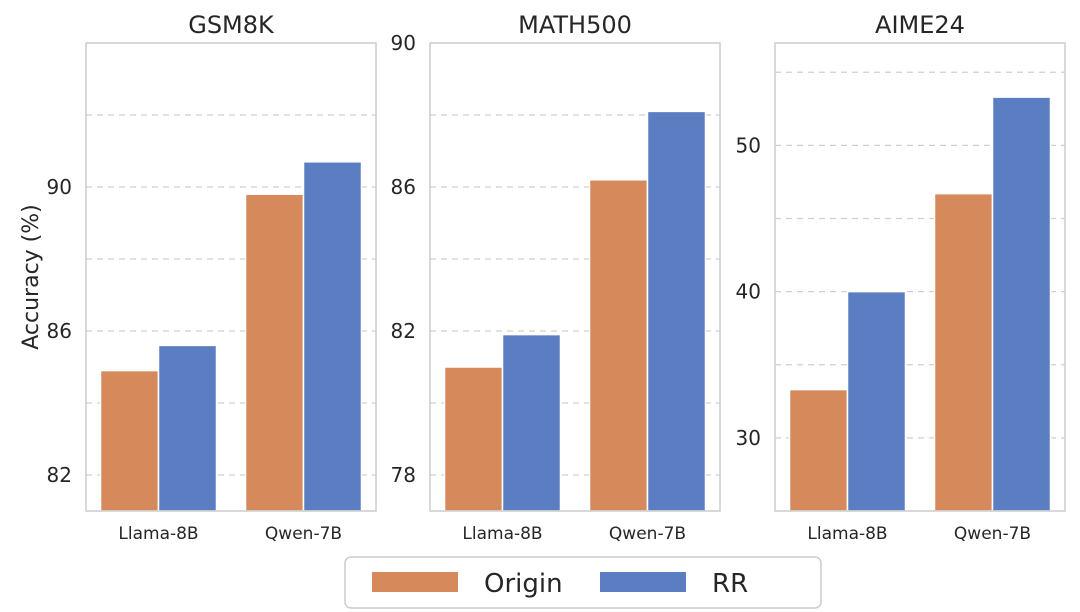 The width and height of the screenshot is (1080, 612). I want to click on y-tick-label: 50, so click(748, 145).